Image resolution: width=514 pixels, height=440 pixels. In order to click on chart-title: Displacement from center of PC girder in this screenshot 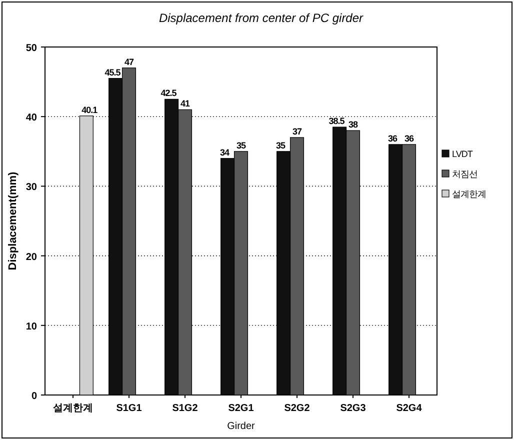, I will do `click(261, 18)`.